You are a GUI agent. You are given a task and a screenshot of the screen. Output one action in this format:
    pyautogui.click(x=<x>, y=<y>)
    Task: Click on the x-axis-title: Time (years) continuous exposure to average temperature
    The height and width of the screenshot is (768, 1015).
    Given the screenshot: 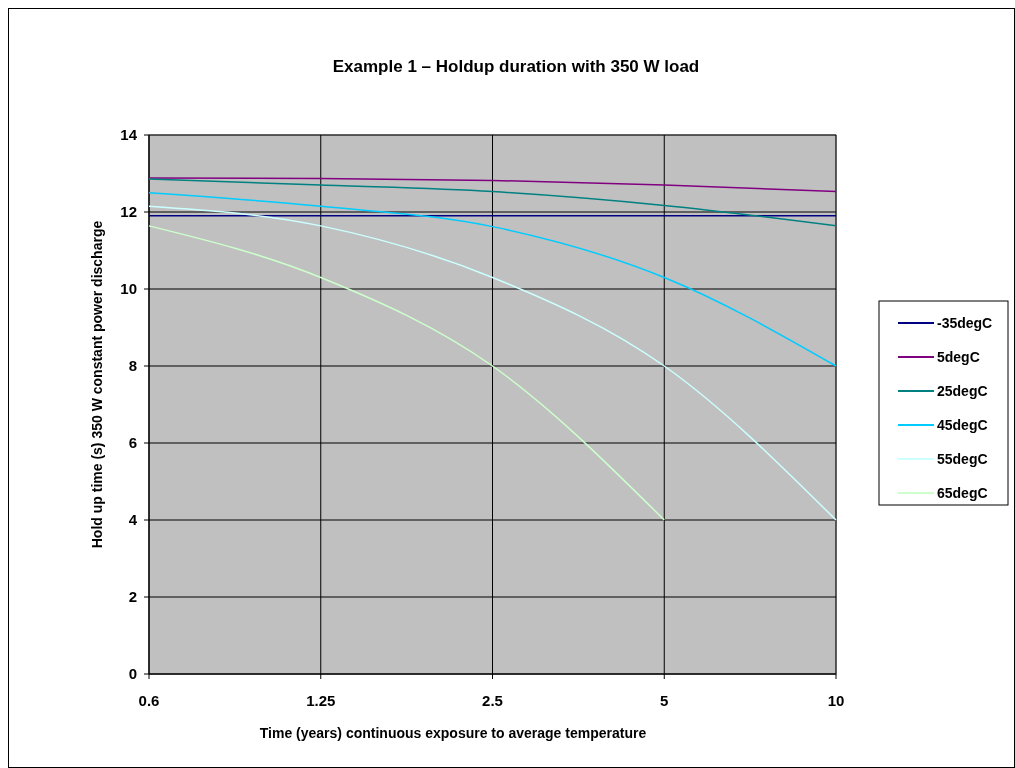 What is the action you would take?
    pyautogui.click(x=453, y=733)
    